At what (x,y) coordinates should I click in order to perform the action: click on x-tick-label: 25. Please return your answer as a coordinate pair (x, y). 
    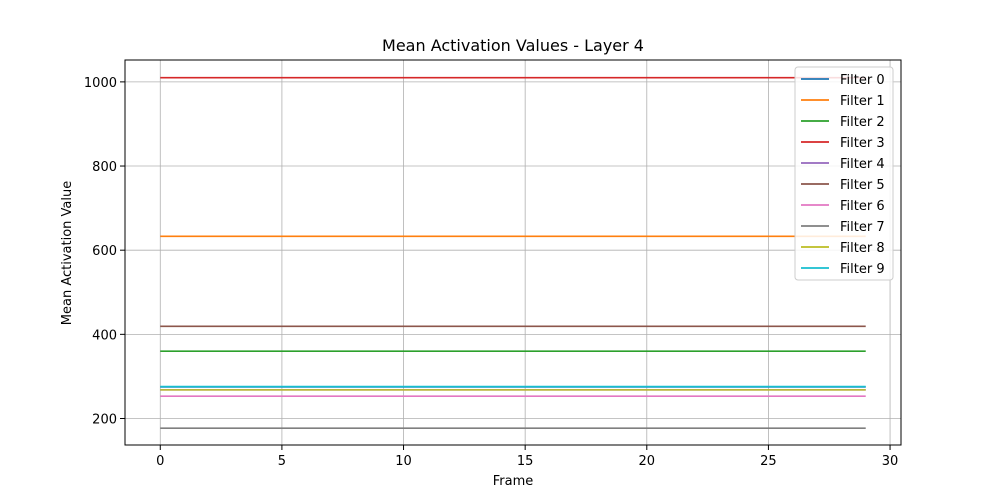
    Looking at the image, I should click on (768, 461).